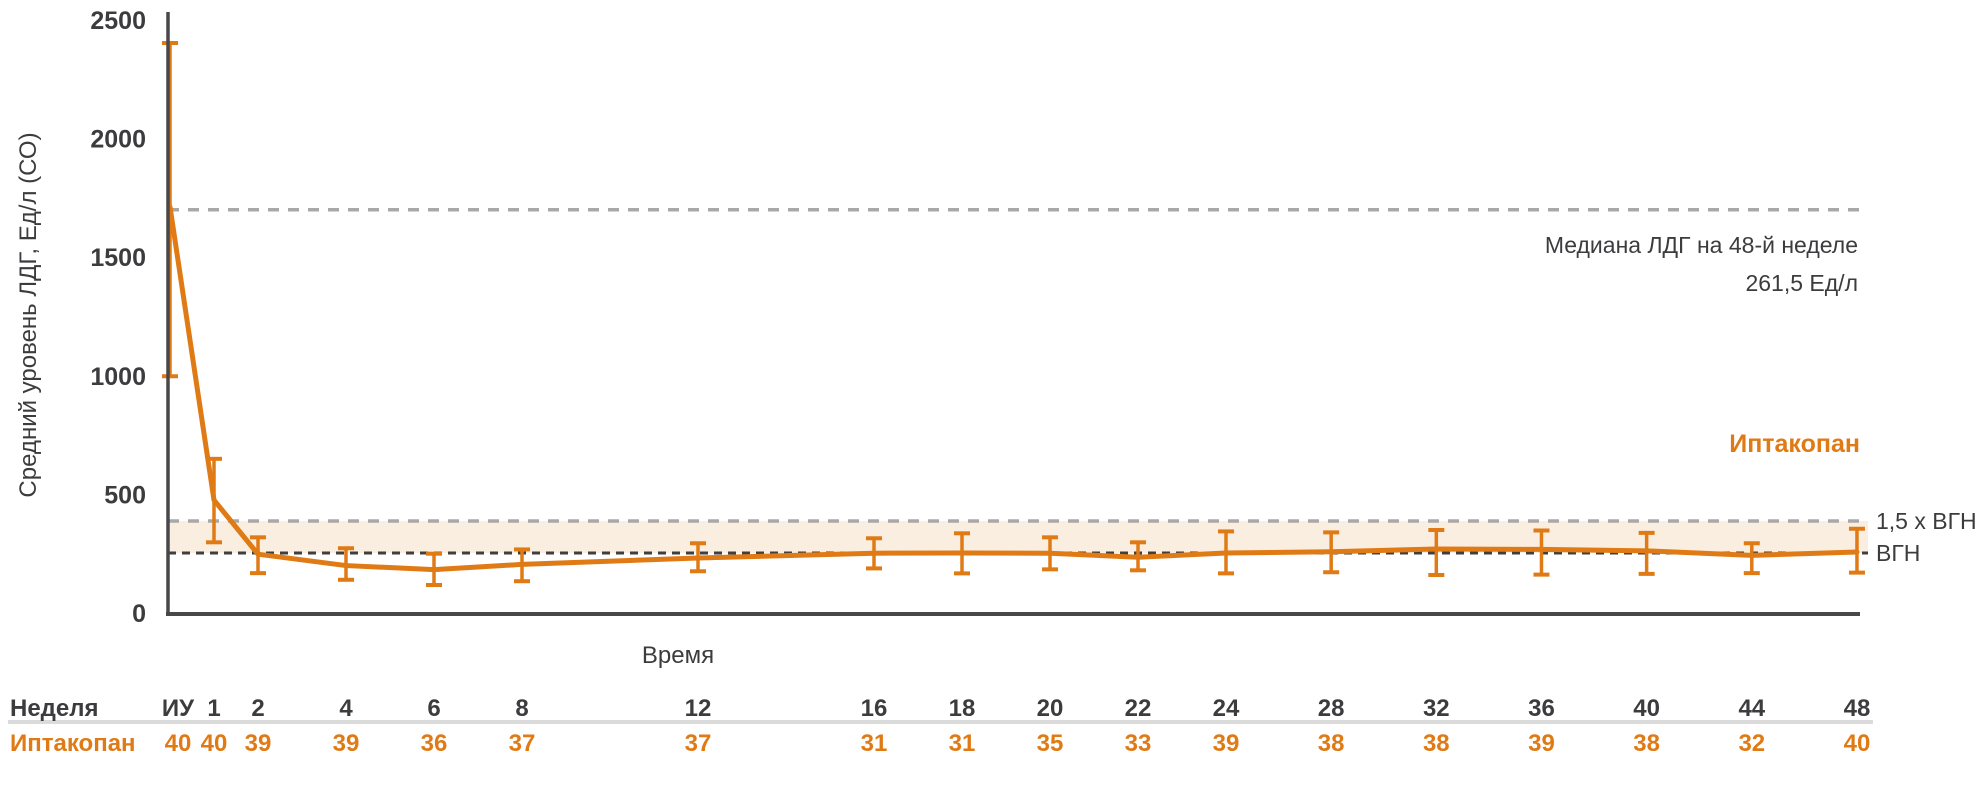 The width and height of the screenshot is (1980, 806). Describe the element at coordinates (1138, 743) in the screenshot. I see `n-value: 33` at that location.